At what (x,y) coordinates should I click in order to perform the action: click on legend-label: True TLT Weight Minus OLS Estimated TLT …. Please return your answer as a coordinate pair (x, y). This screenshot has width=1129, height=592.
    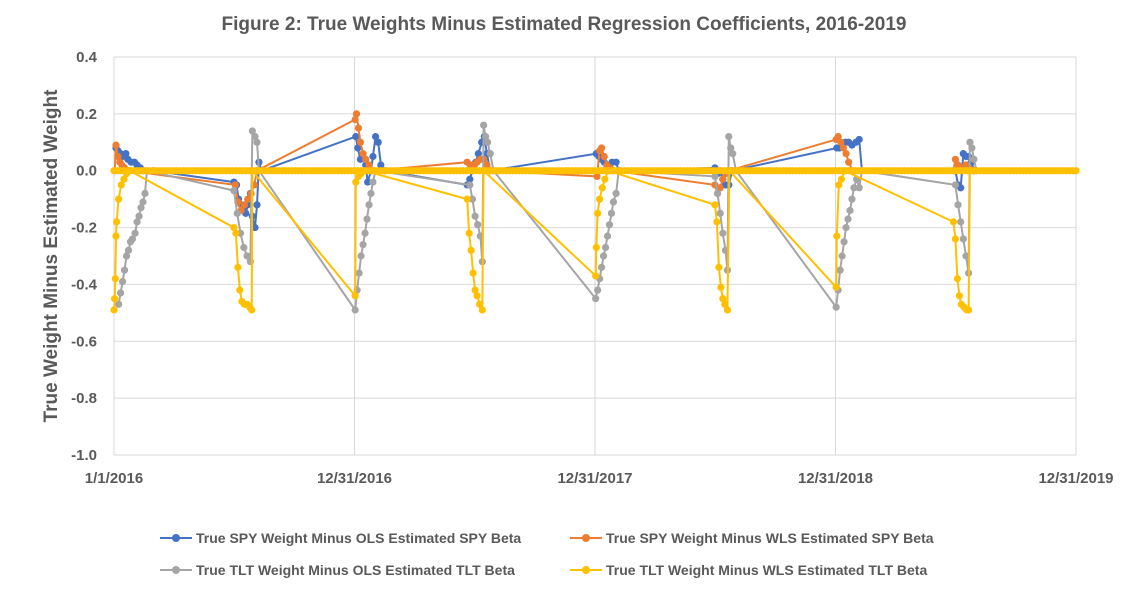
    Looking at the image, I should click on (355, 570).